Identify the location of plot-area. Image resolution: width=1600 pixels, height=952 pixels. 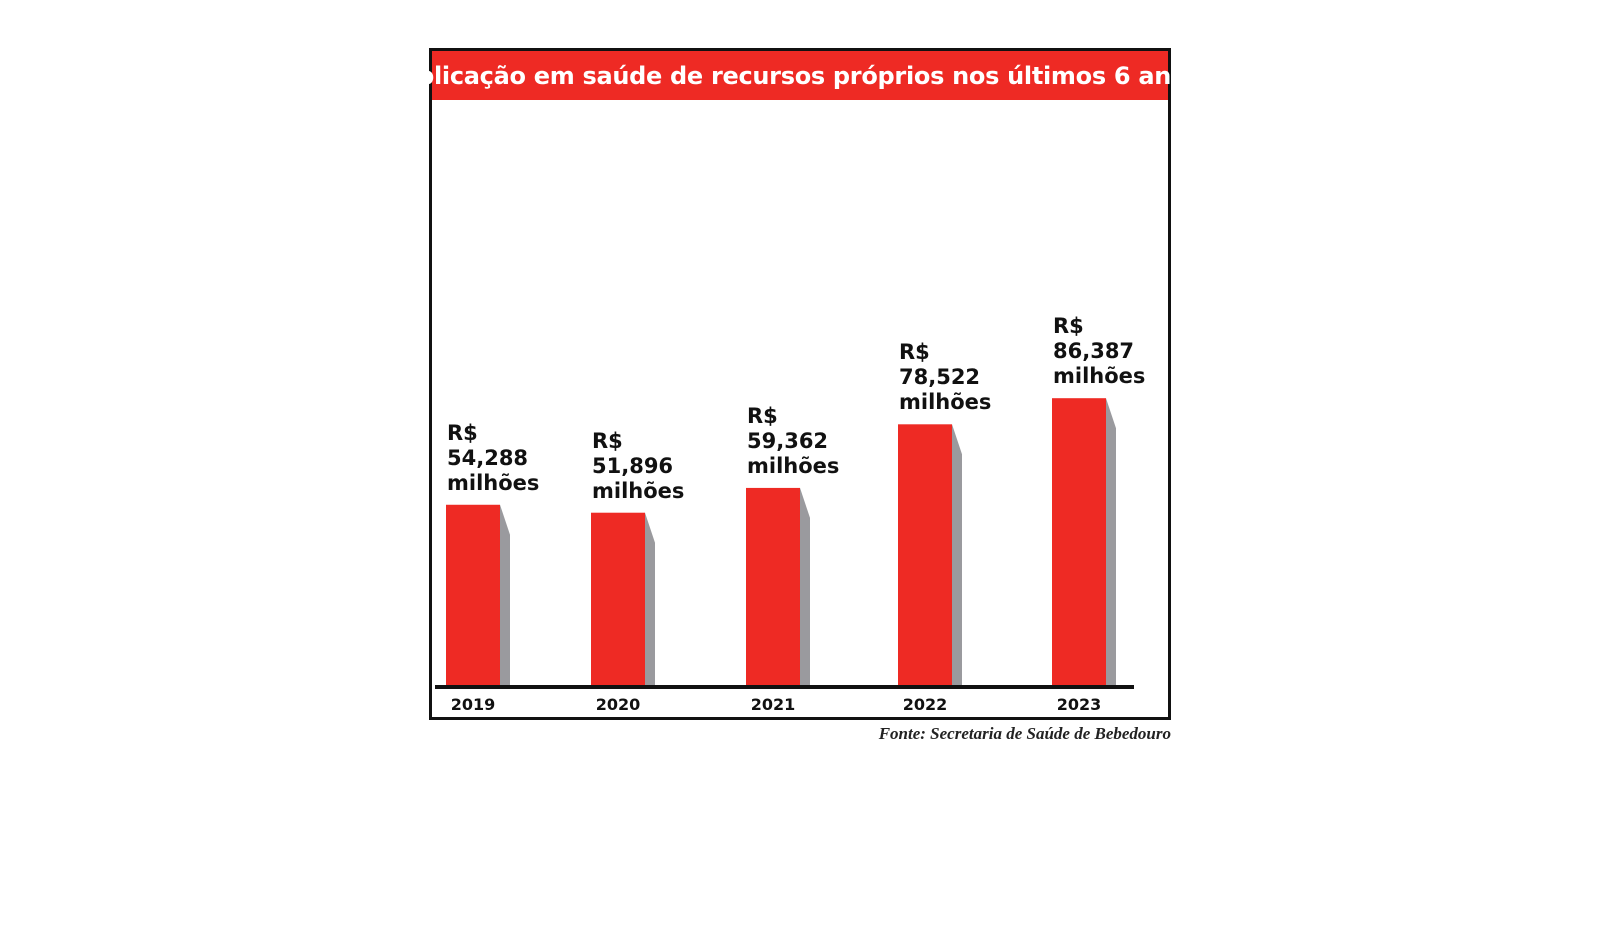
(784, 543).